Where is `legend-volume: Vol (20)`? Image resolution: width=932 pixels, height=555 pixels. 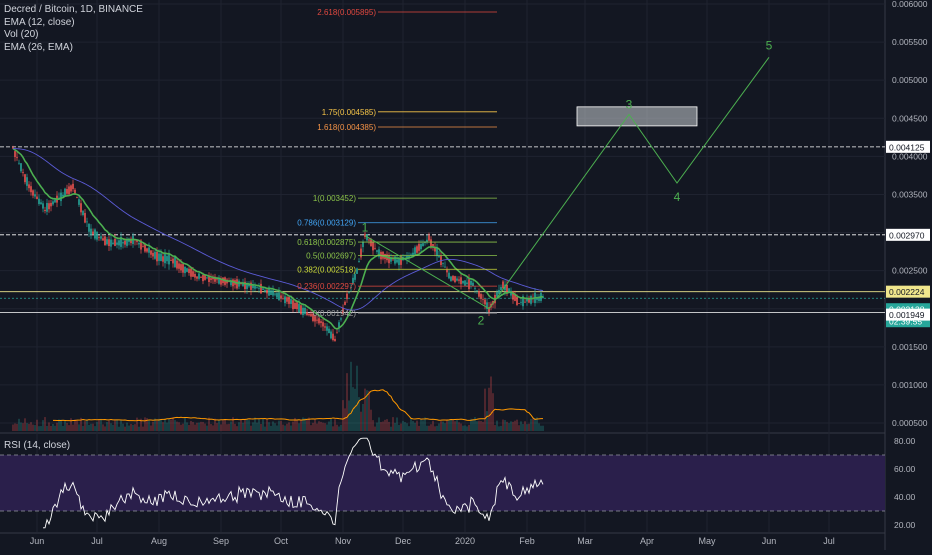
legend-volume: Vol (20) is located at coordinates (21, 35).